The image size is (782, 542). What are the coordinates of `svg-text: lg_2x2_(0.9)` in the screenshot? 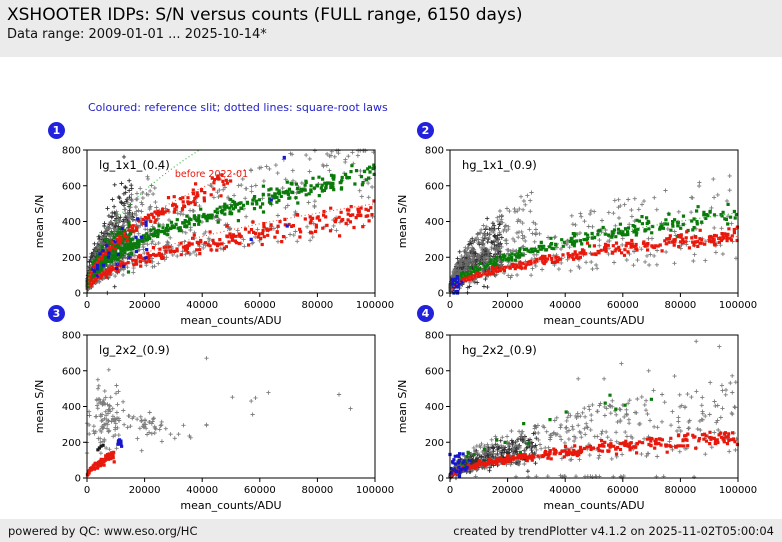 It's located at (134, 350).